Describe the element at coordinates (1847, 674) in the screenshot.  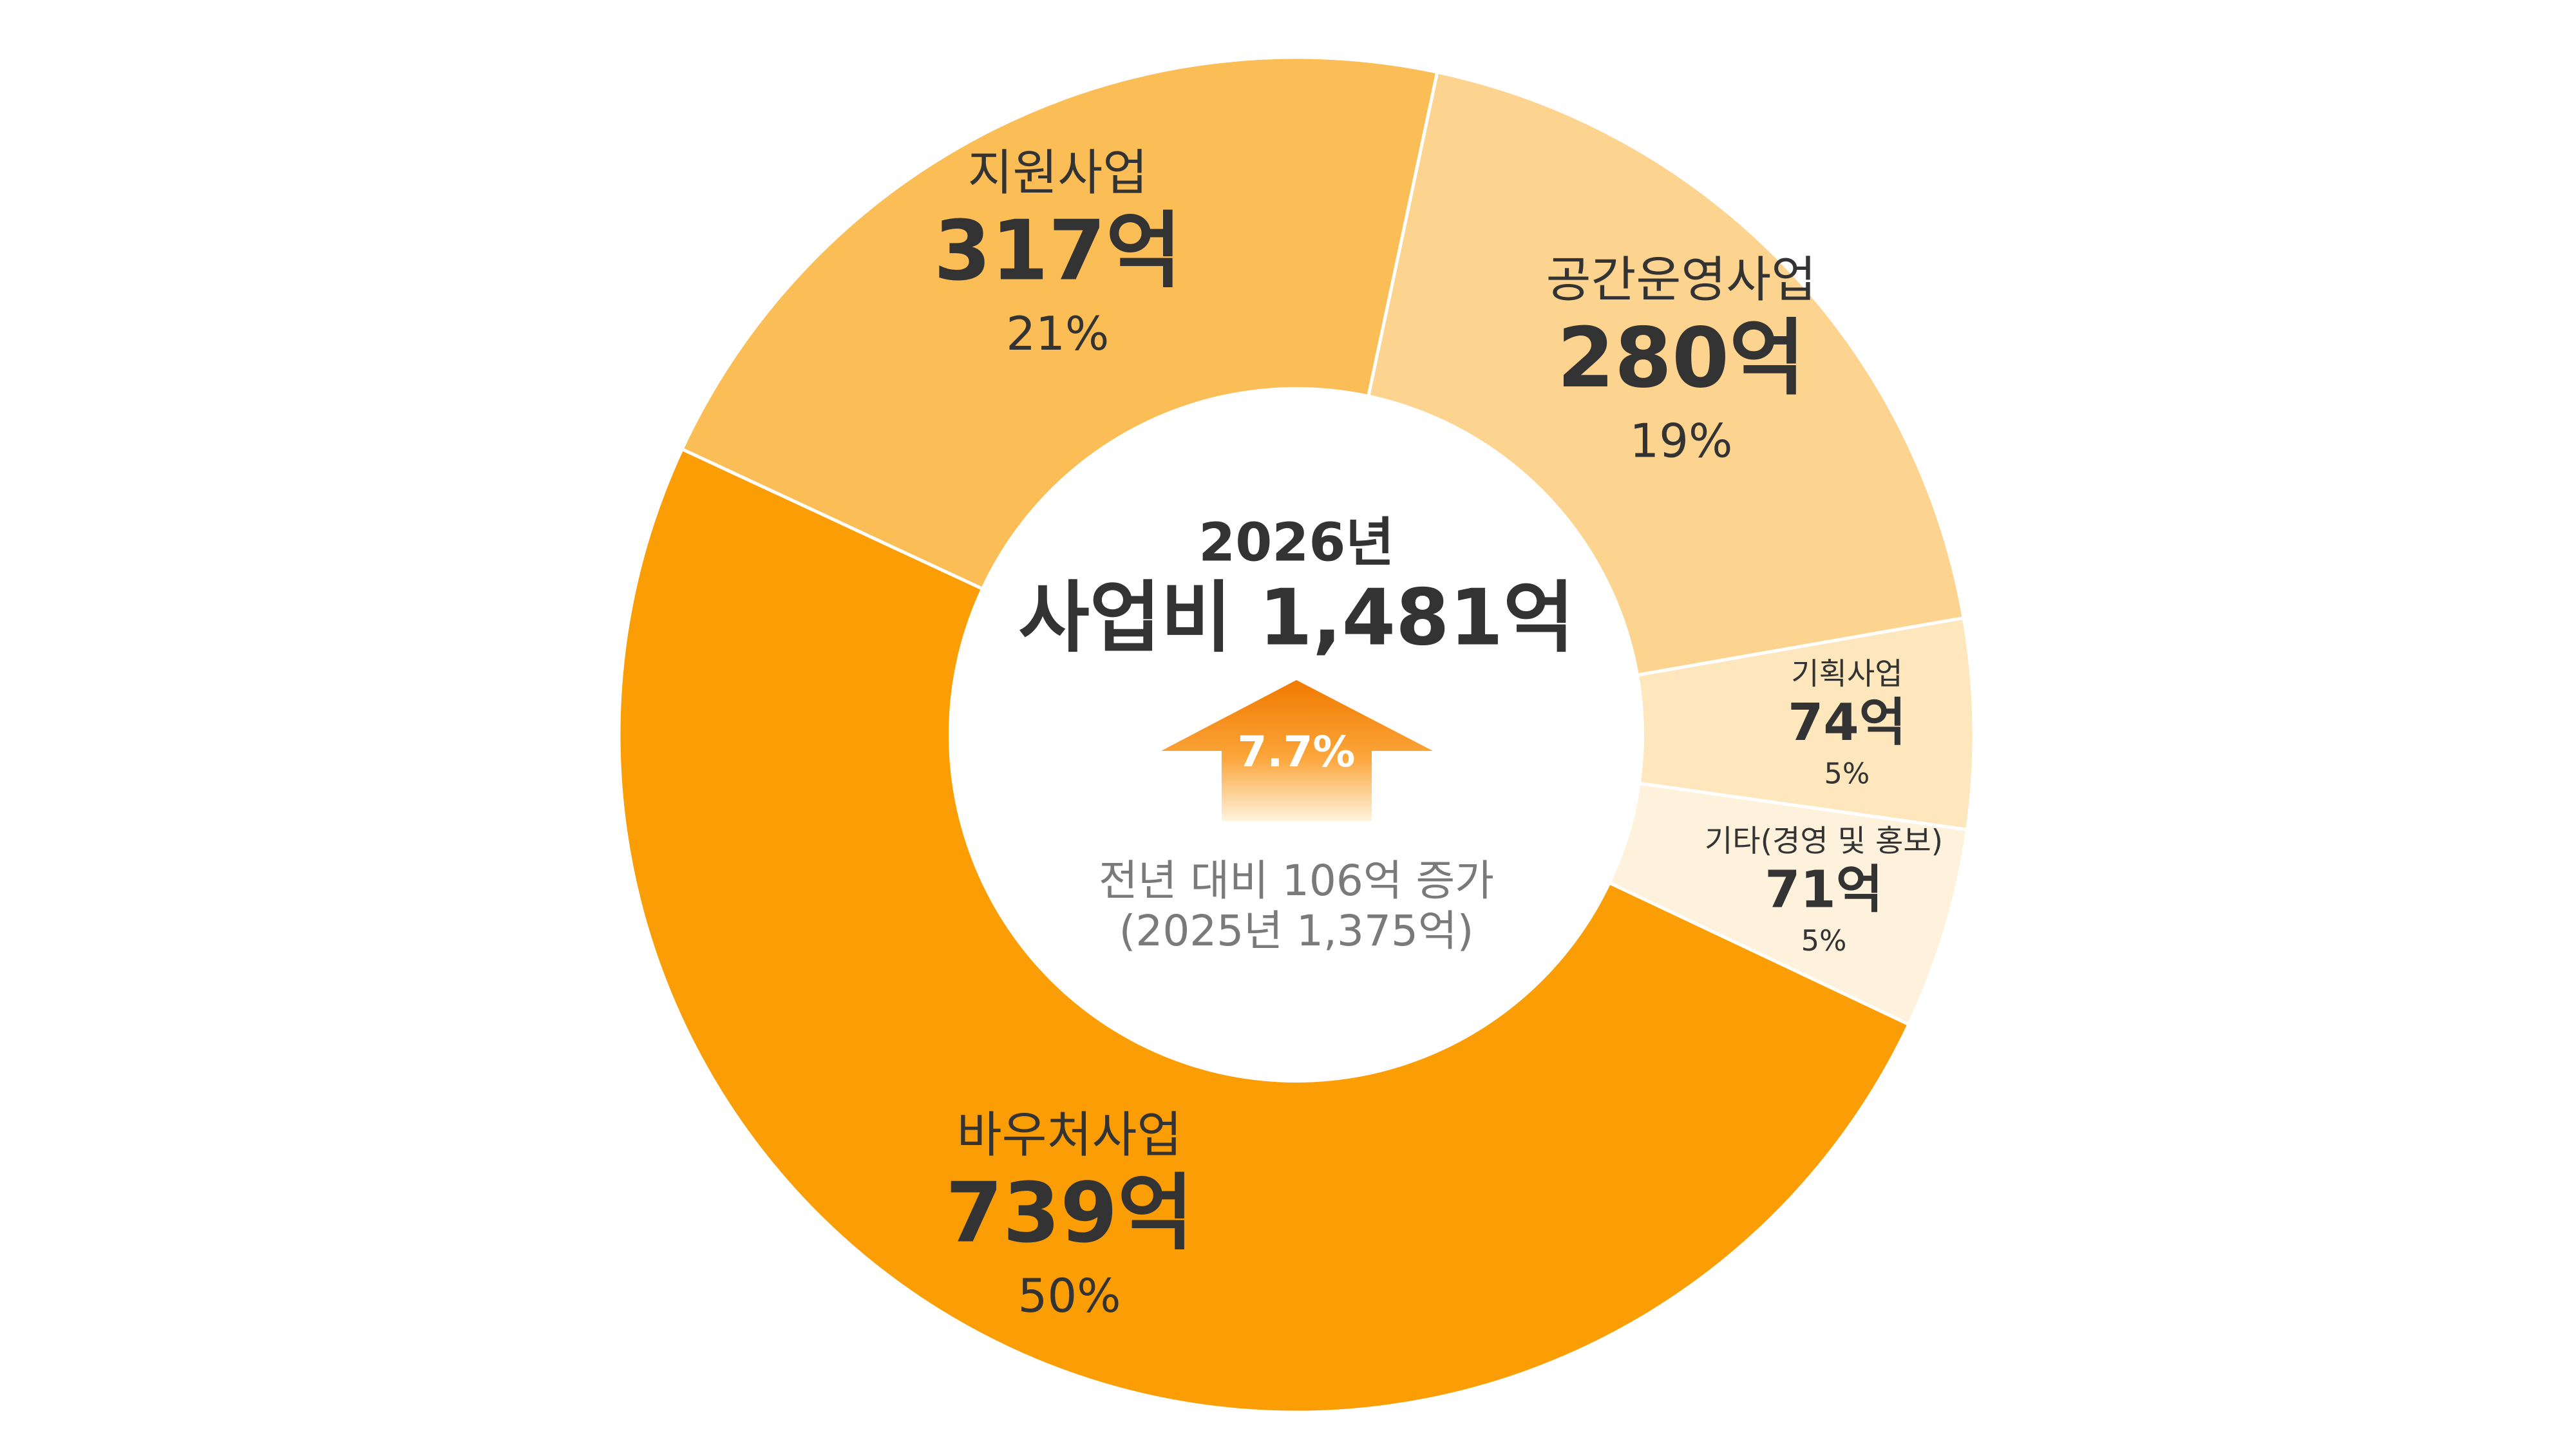
I see `category-label: 기획사업` at that location.